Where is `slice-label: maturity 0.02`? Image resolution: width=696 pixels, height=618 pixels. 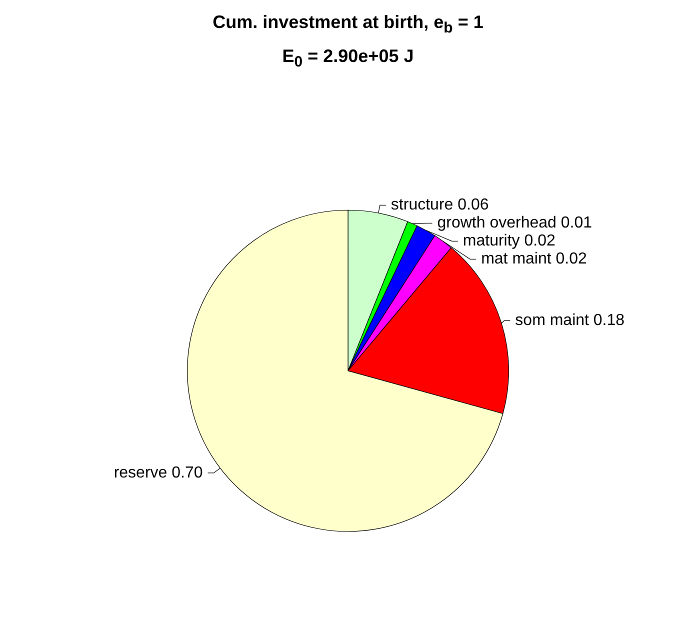
slice-label: maturity 0.02 is located at coordinates (509, 241).